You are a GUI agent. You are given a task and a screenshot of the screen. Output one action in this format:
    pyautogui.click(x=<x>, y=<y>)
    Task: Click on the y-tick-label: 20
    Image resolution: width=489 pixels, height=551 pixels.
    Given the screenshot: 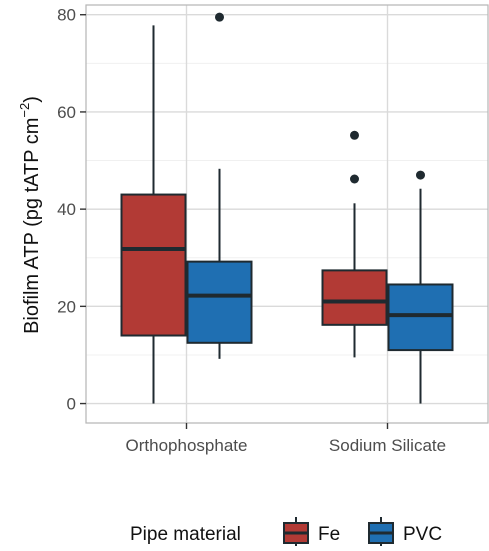 What is the action you would take?
    pyautogui.click(x=66, y=306)
    